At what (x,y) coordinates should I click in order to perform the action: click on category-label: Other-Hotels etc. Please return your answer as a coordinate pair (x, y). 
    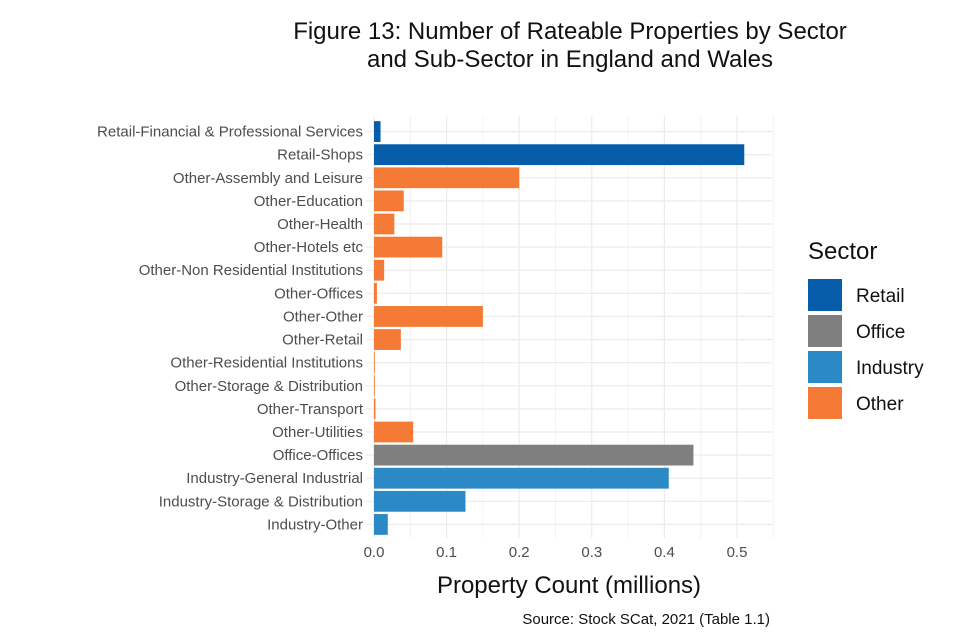
    Looking at the image, I should click on (309, 247).